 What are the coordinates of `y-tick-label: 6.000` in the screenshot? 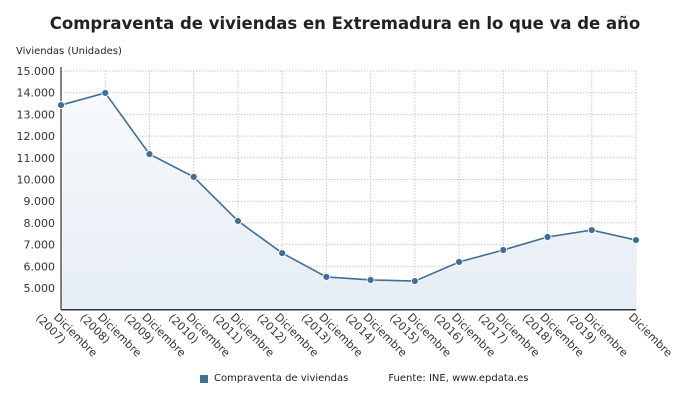 It's located at (40, 266).